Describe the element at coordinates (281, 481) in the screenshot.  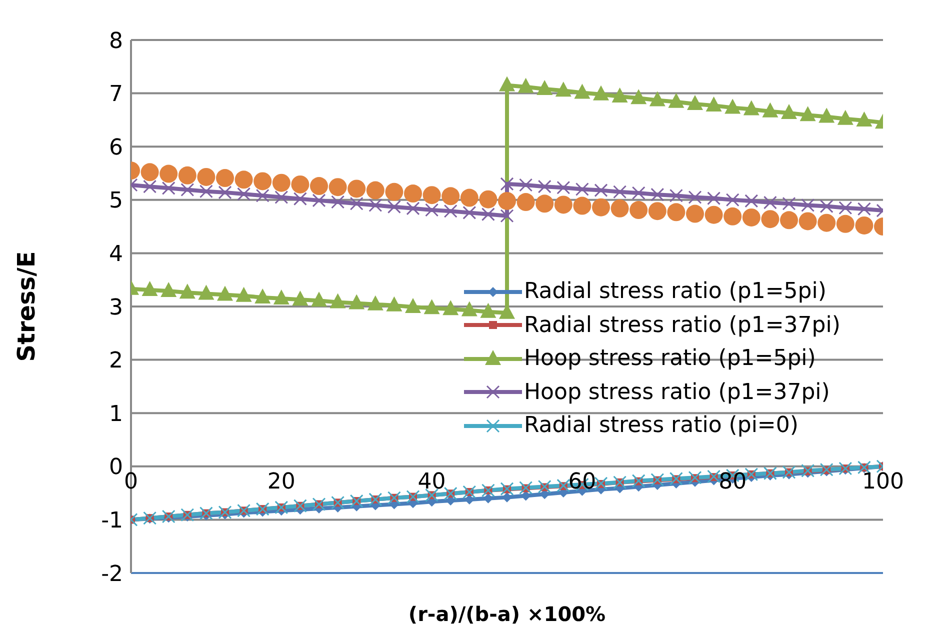
I see `x-tick-label: 20` at that location.